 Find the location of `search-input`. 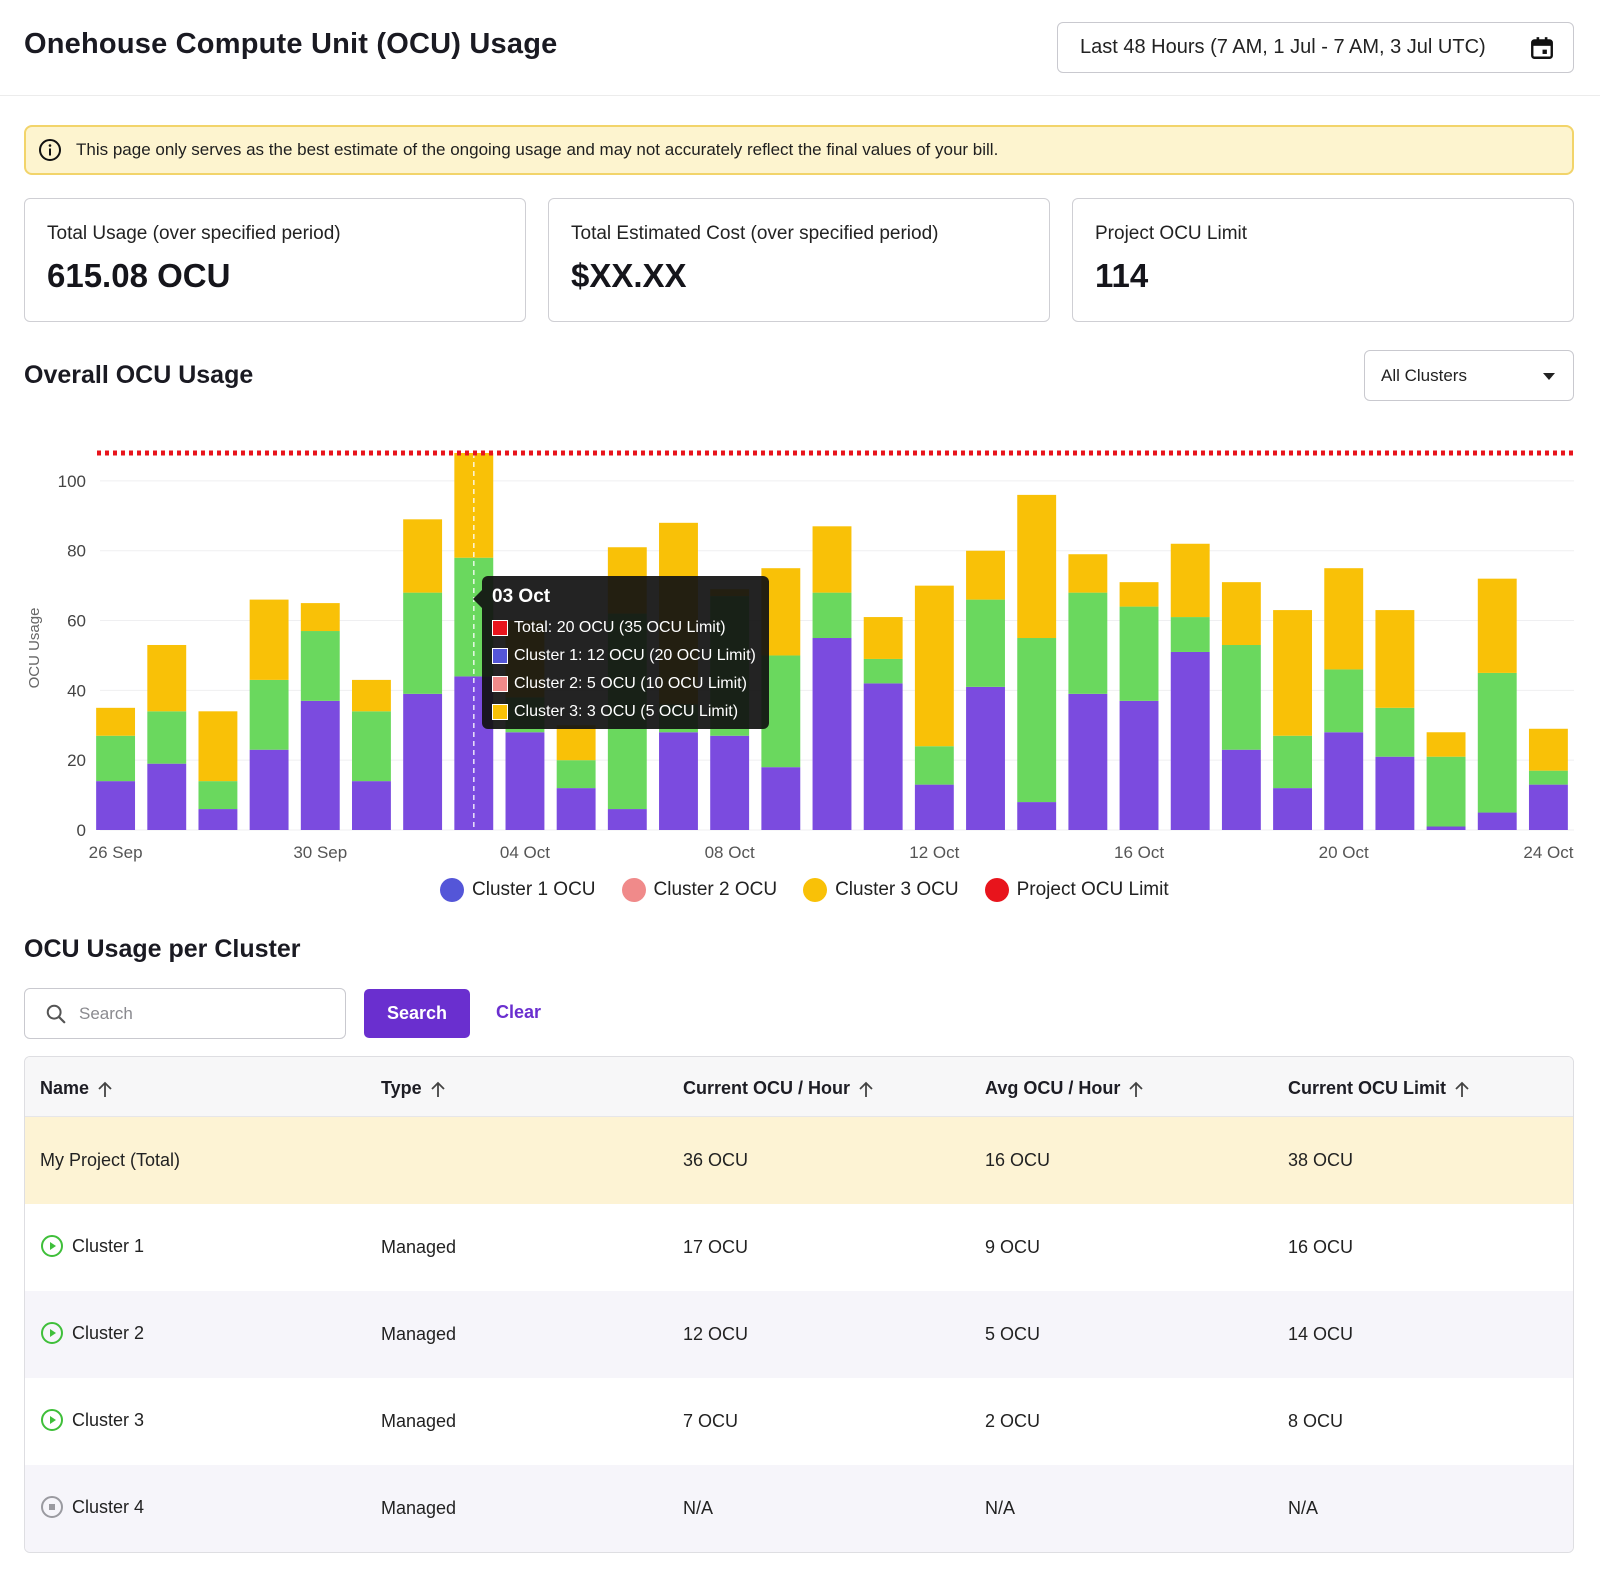

search-input is located at coordinates (204, 1014).